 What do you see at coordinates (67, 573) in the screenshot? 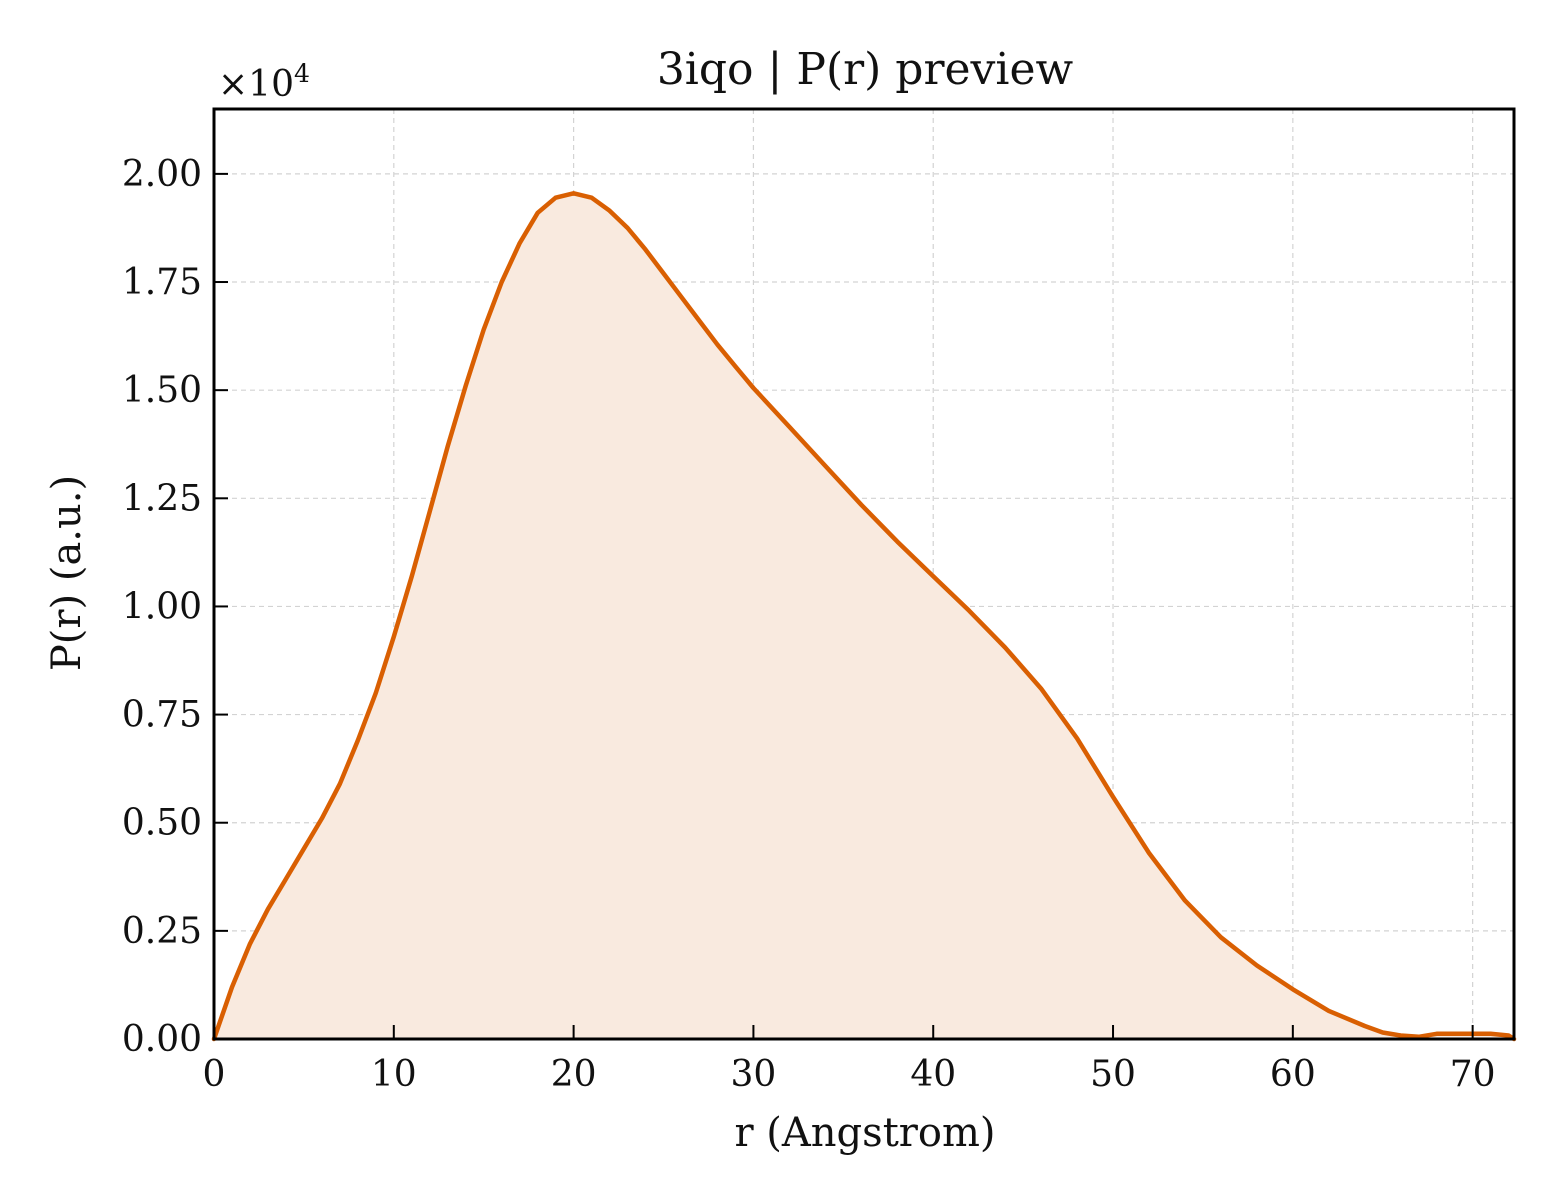
I see `y-axis-label: P(r) (a.u.)` at bounding box center [67, 573].